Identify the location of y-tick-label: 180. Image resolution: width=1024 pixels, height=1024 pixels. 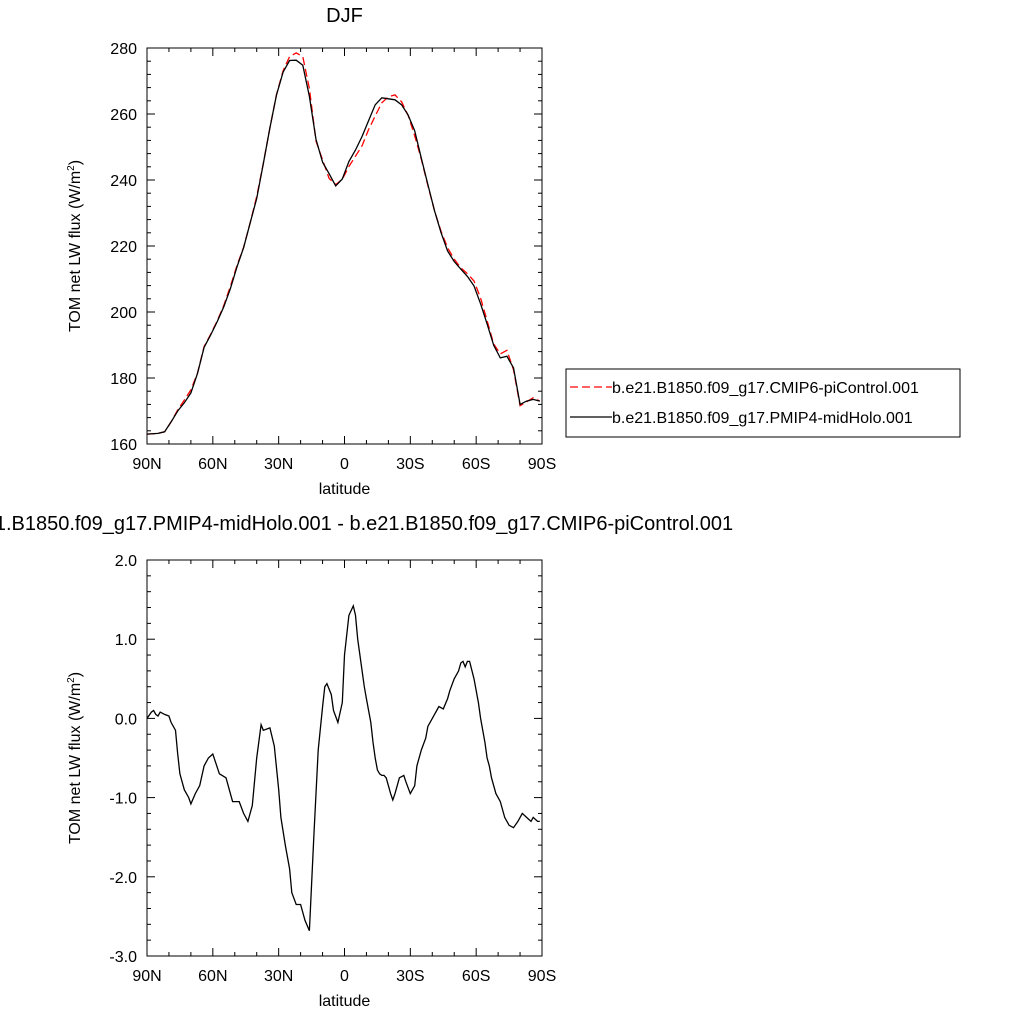
(123, 379).